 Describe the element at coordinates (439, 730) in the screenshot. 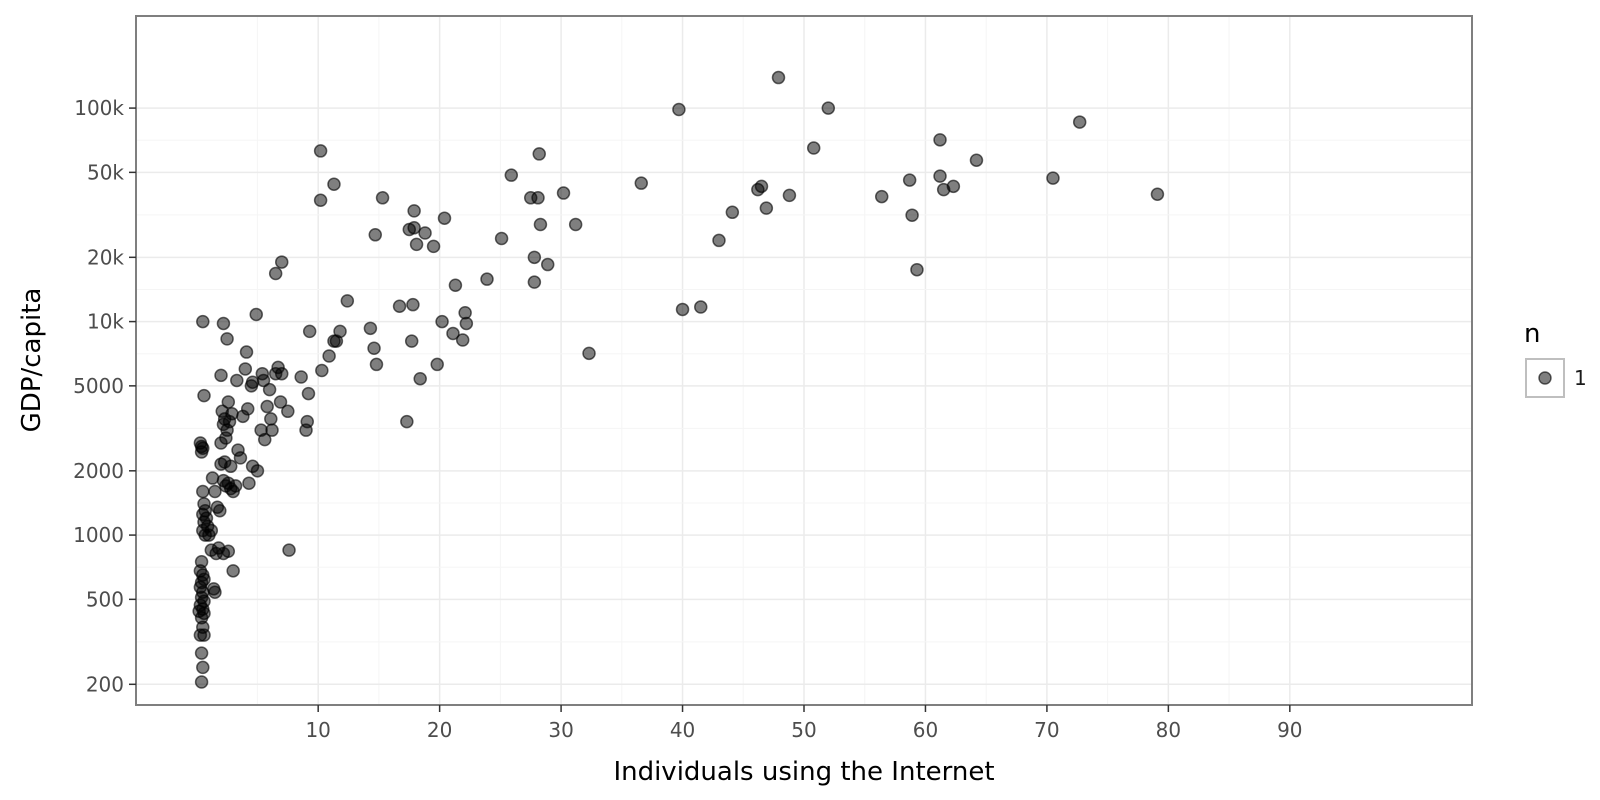

I see `x-tick-label: 20` at that location.